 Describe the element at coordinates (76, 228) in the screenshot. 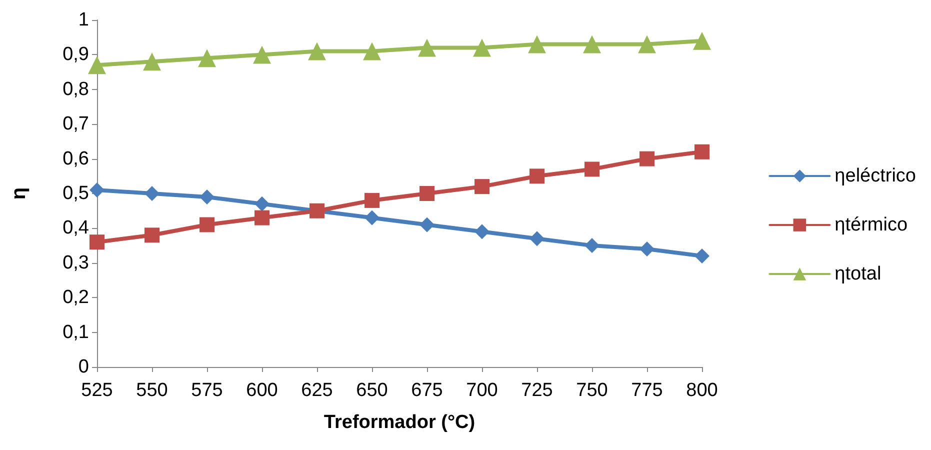

I see `y-tick-label: 0,4` at that location.